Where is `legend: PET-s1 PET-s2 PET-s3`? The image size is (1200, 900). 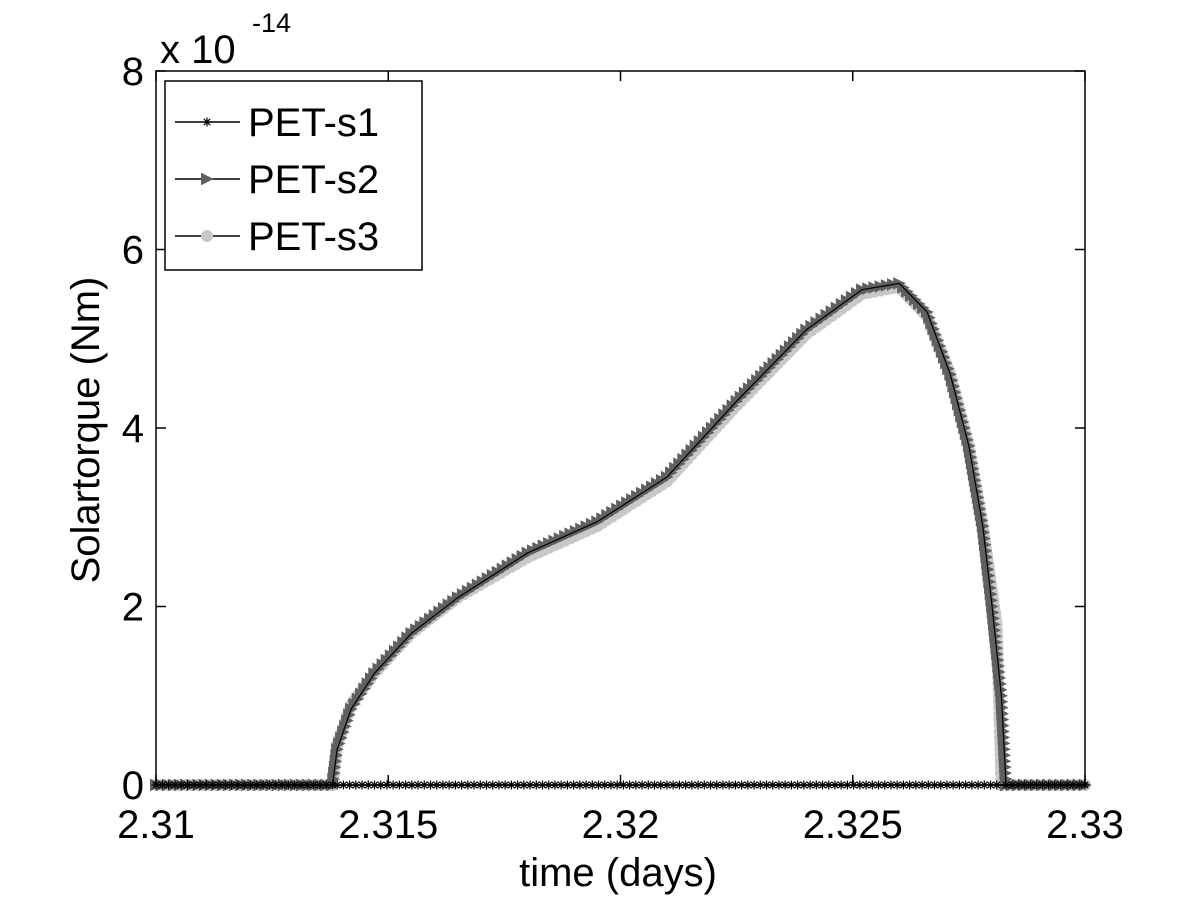
legend: PET-s1 PET-s2 PET-s3 is located at coordinates (293, 175).